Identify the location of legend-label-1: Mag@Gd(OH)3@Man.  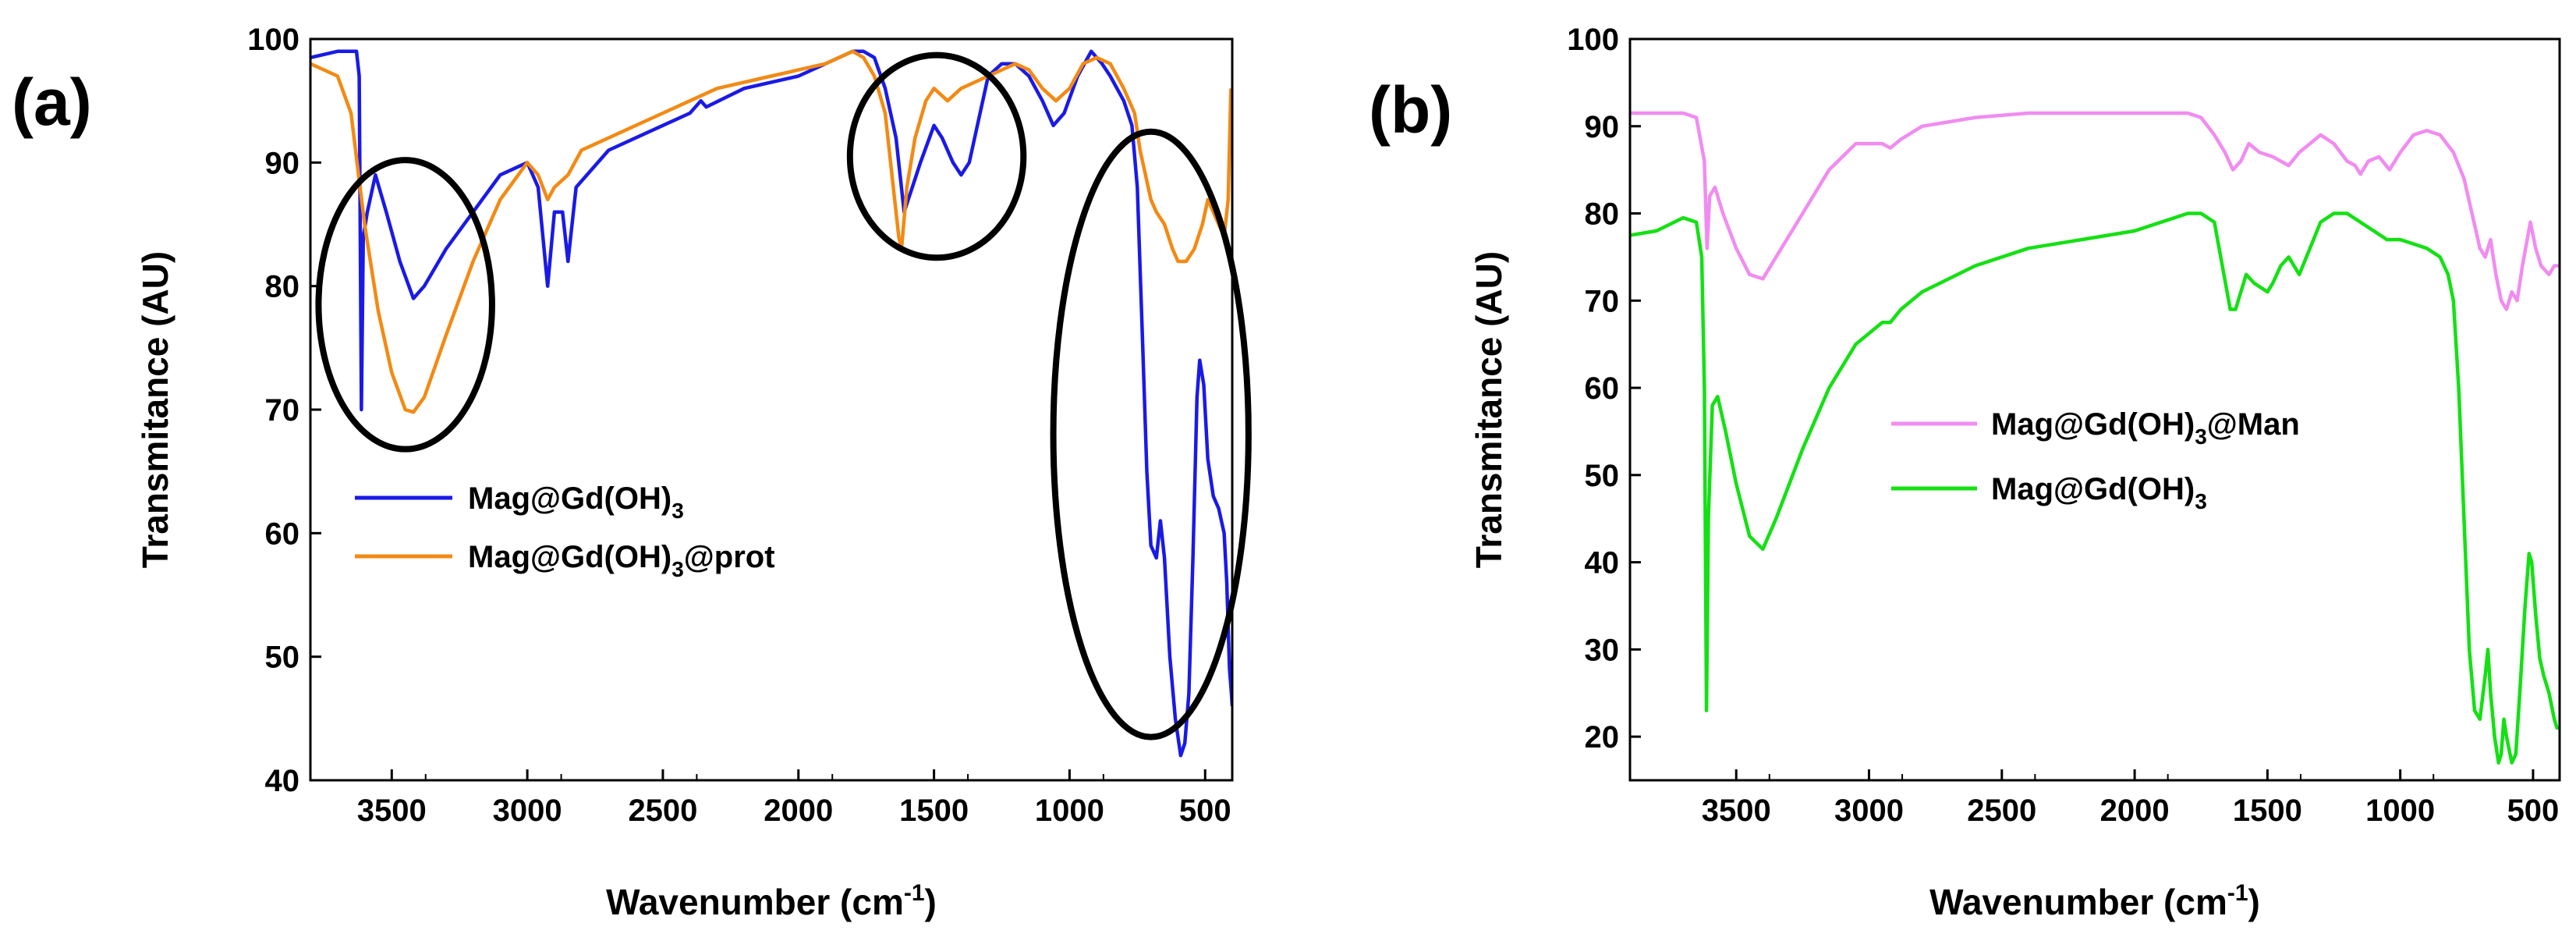
(2145, 428).